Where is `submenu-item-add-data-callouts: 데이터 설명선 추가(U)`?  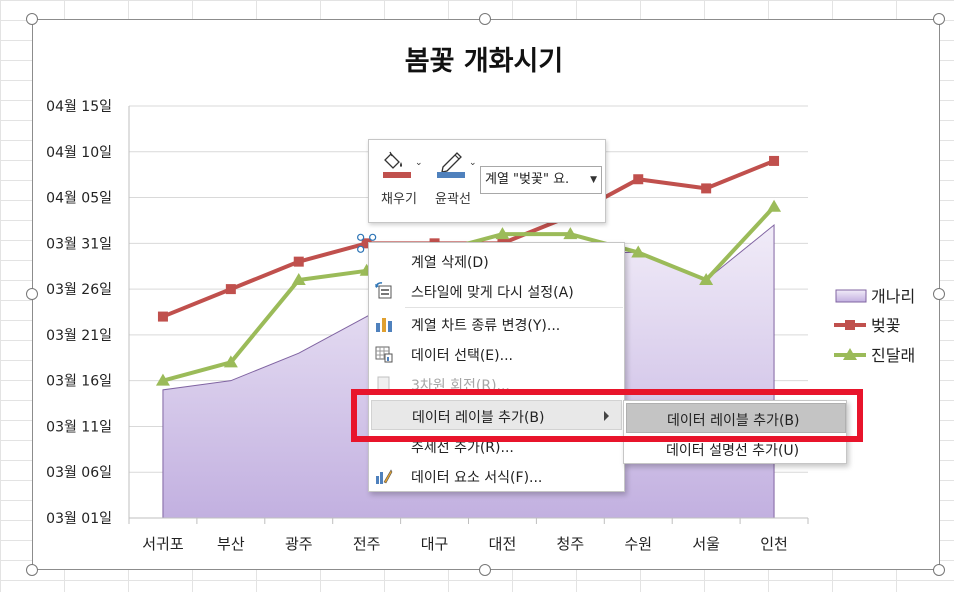 submenu-item-add-data-callouts: 데이터 설명선 추가(U) is located at coordinates (736, 449).